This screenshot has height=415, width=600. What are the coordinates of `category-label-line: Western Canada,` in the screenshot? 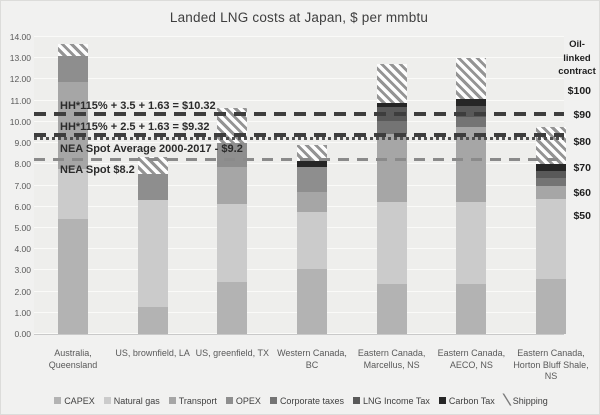 It's located at (312, 353).